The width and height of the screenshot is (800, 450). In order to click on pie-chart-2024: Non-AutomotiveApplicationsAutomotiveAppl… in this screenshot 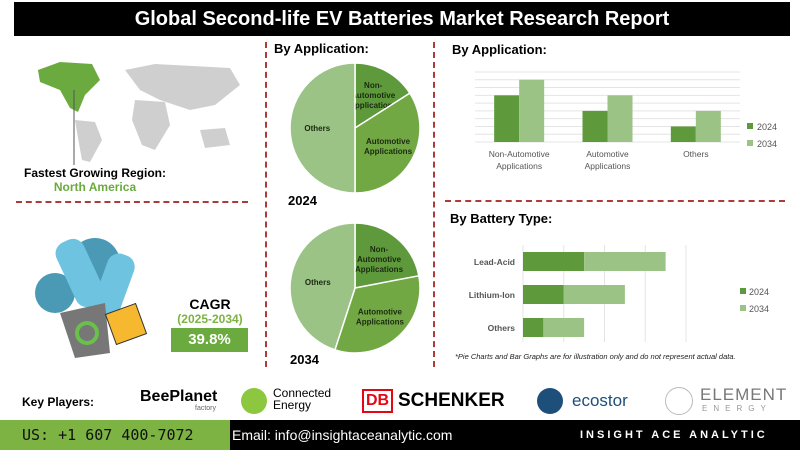, I will do `click(355, 128)`.